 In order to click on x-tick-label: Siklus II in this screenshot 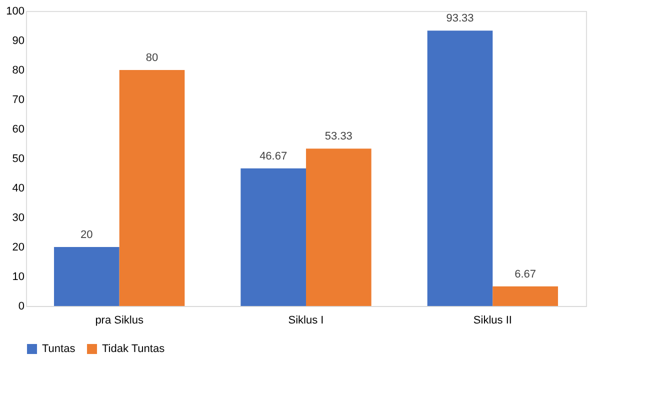, I will do `click(492, 320)`.